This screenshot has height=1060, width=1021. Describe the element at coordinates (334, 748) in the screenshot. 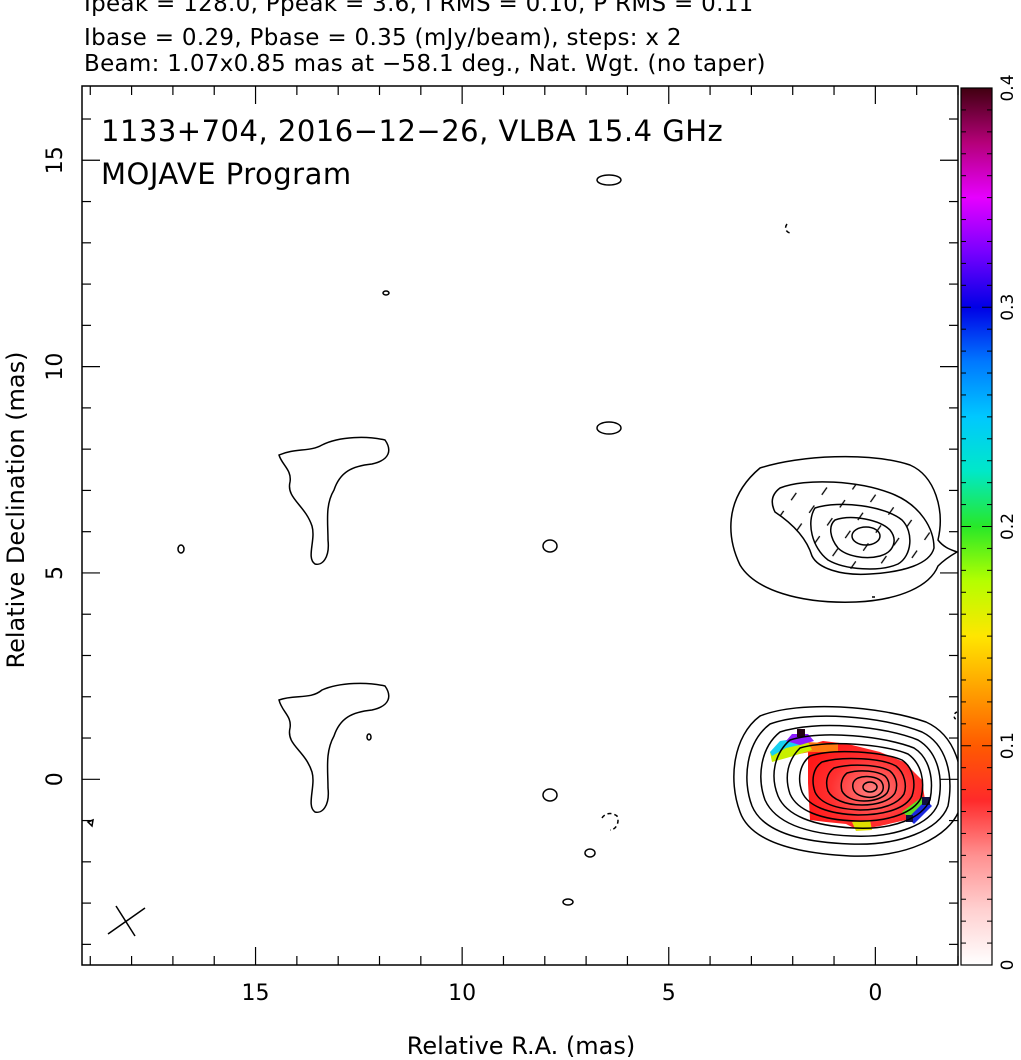

I see `diffuse-contour-lower` at that location.